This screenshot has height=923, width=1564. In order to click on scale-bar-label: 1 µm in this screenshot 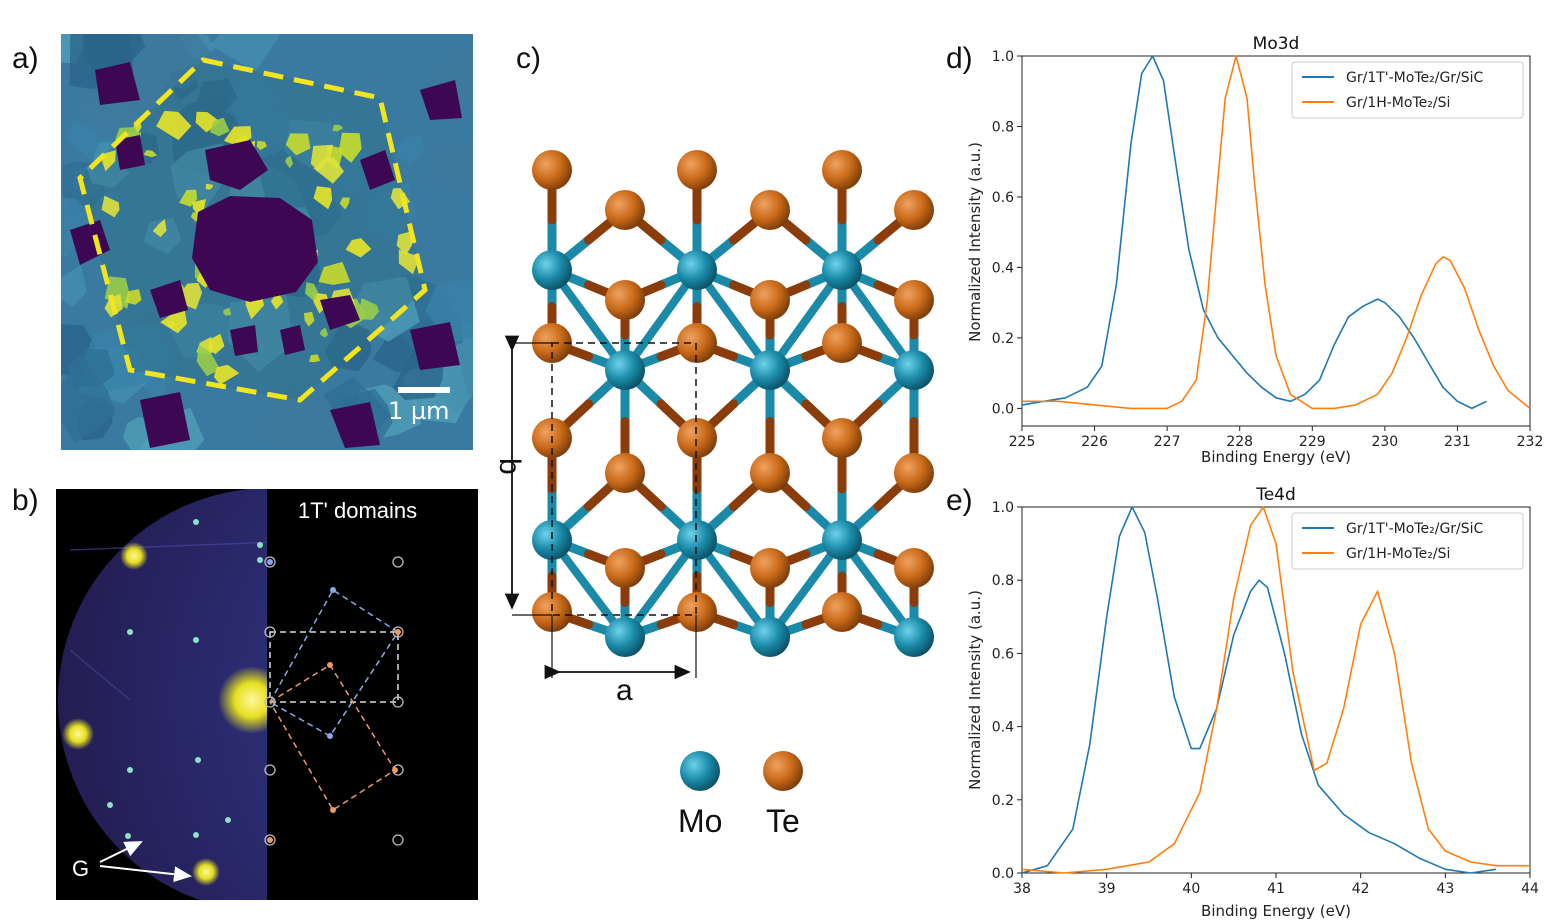, I will do `click(419, 411)`.